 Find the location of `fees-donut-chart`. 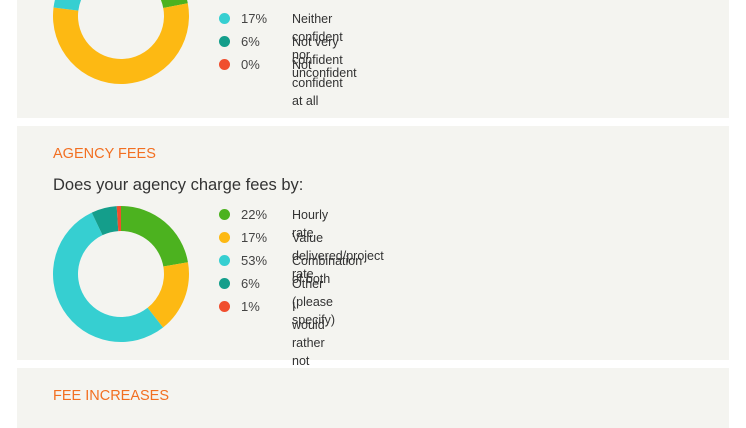

fees-donut-chart is located at coordinates (121, 274).